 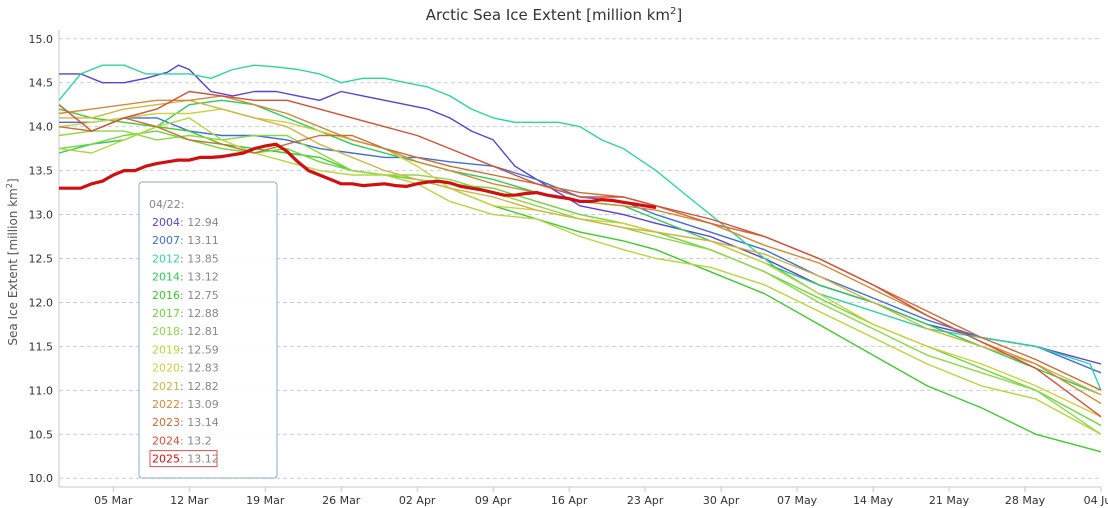 I want to click on chart-title: Arctic Sea Ice Extent [million km2], so click(x=554, y=15).